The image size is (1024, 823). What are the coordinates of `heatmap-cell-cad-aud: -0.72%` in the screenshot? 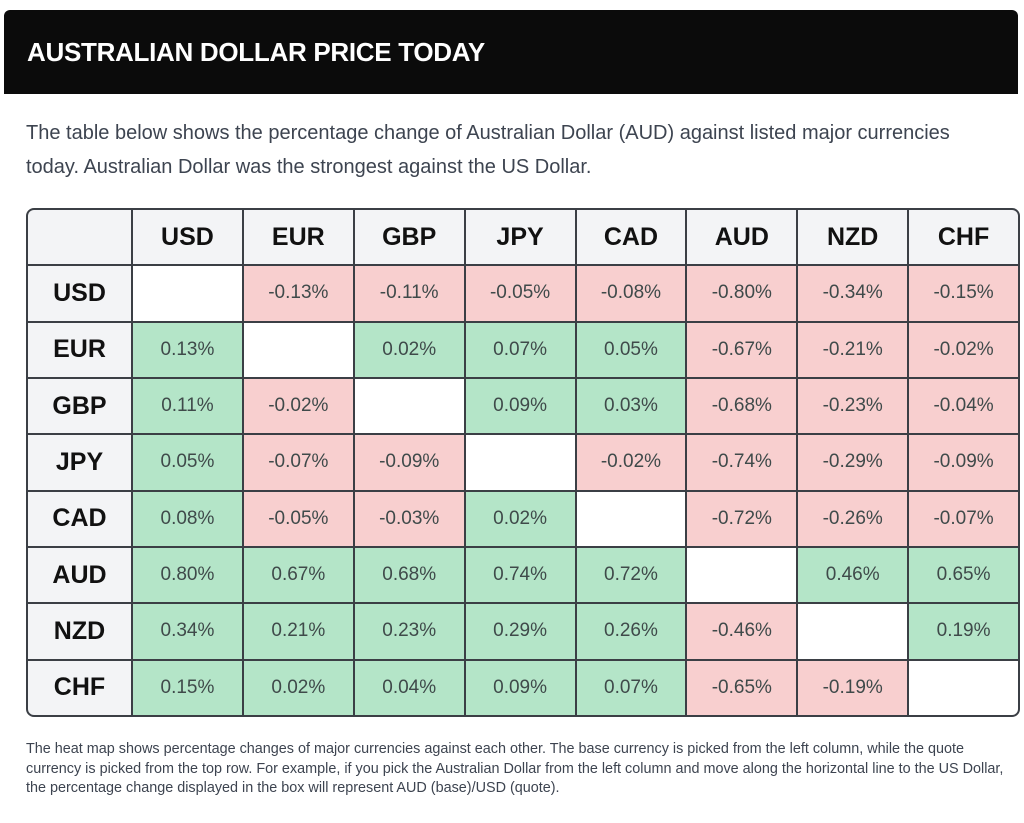 It's located at (742, 518).